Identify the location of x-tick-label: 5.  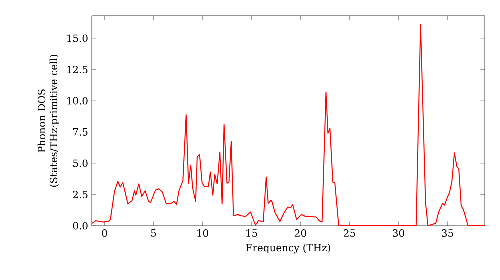
(153, 233).